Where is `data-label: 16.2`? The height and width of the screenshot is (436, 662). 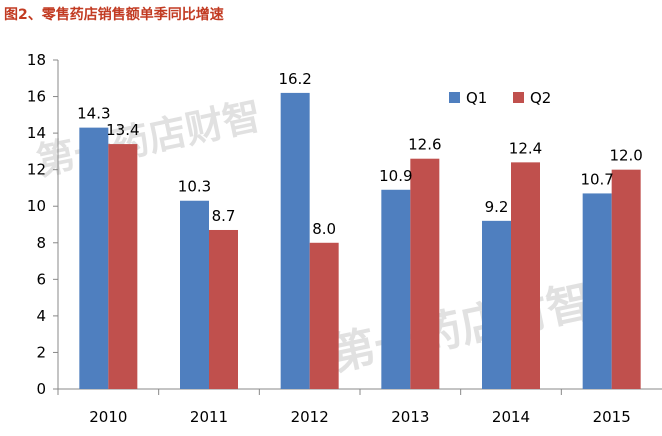 data-label: 16.2 is located at coordinates (294, 79).